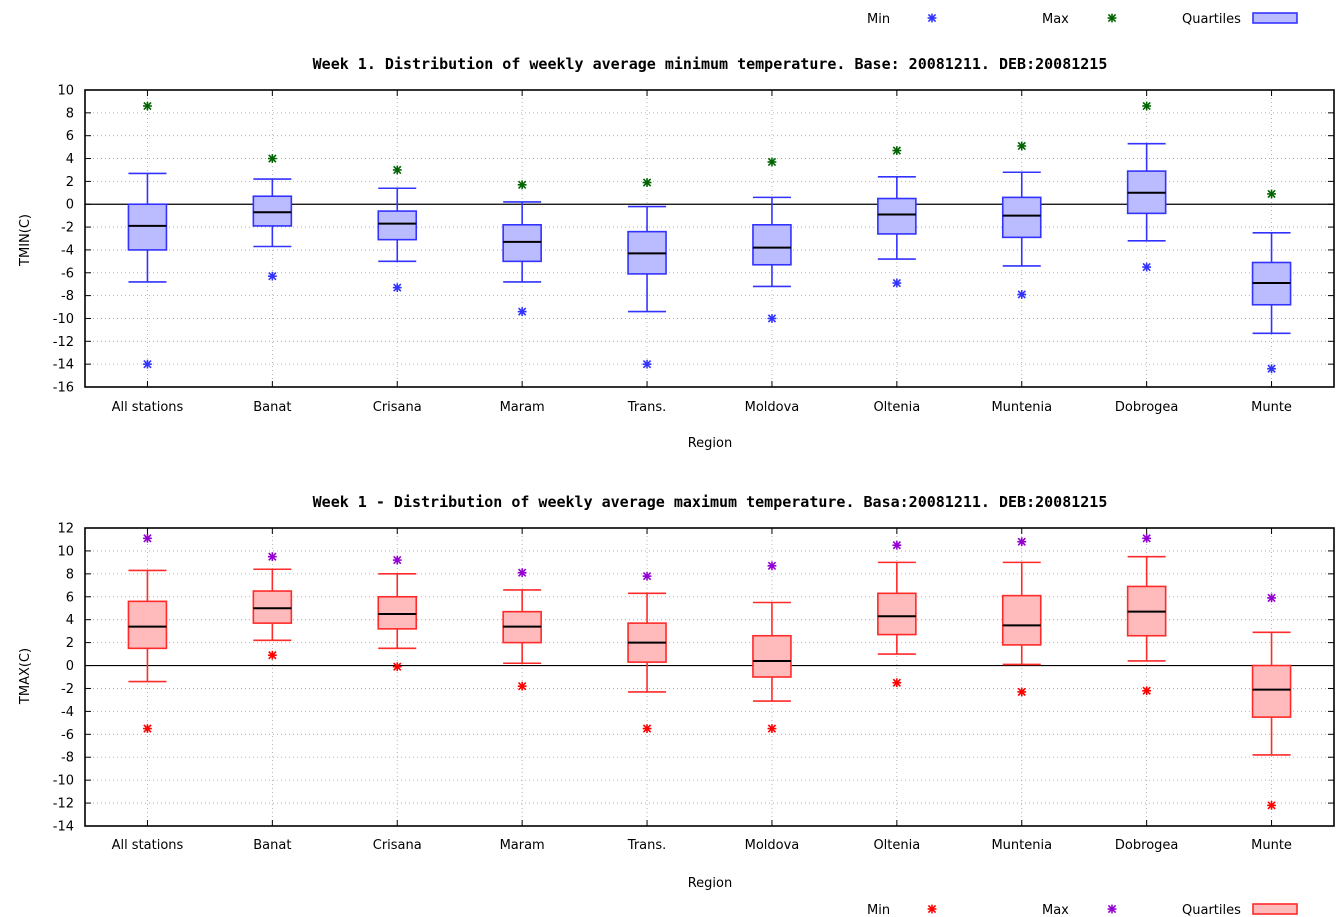  Describe the element at coordinates (63, 342) in the screenshot. I see `y-tick-label: -12` at that location.